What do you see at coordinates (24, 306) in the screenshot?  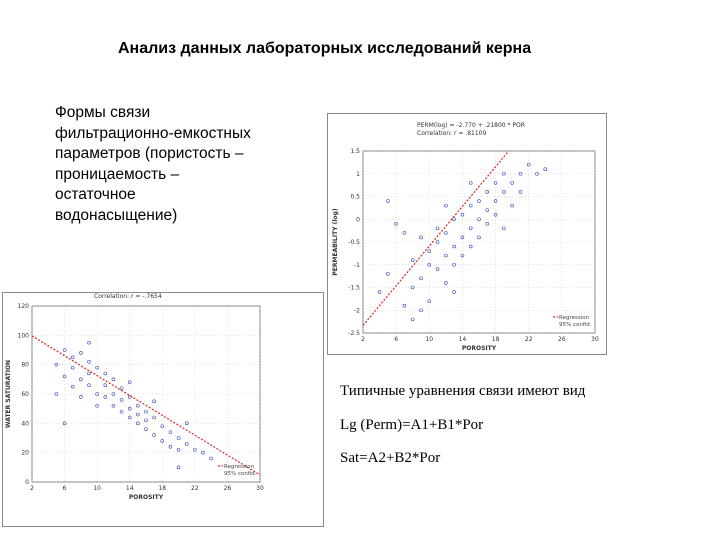 I see `y-tick-label: 120` at bounding box center [24, 306].